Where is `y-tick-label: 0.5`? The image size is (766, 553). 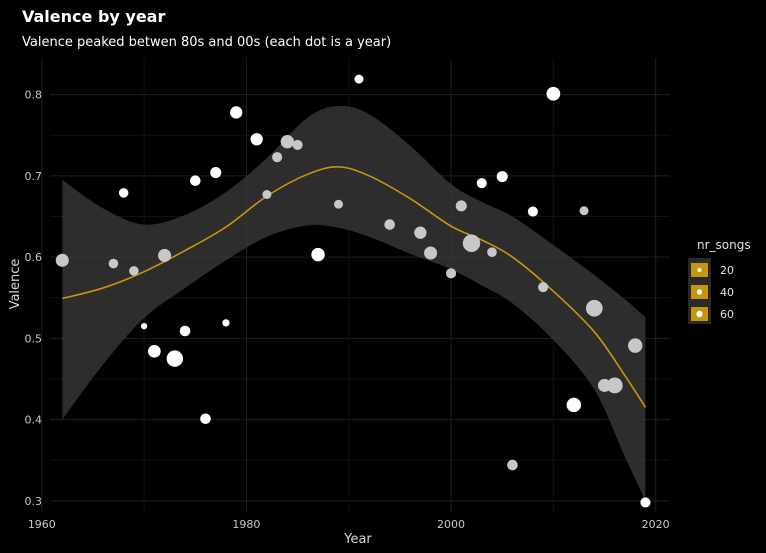 y-tick-label: 0.5 is located at coordinates (34, 338).